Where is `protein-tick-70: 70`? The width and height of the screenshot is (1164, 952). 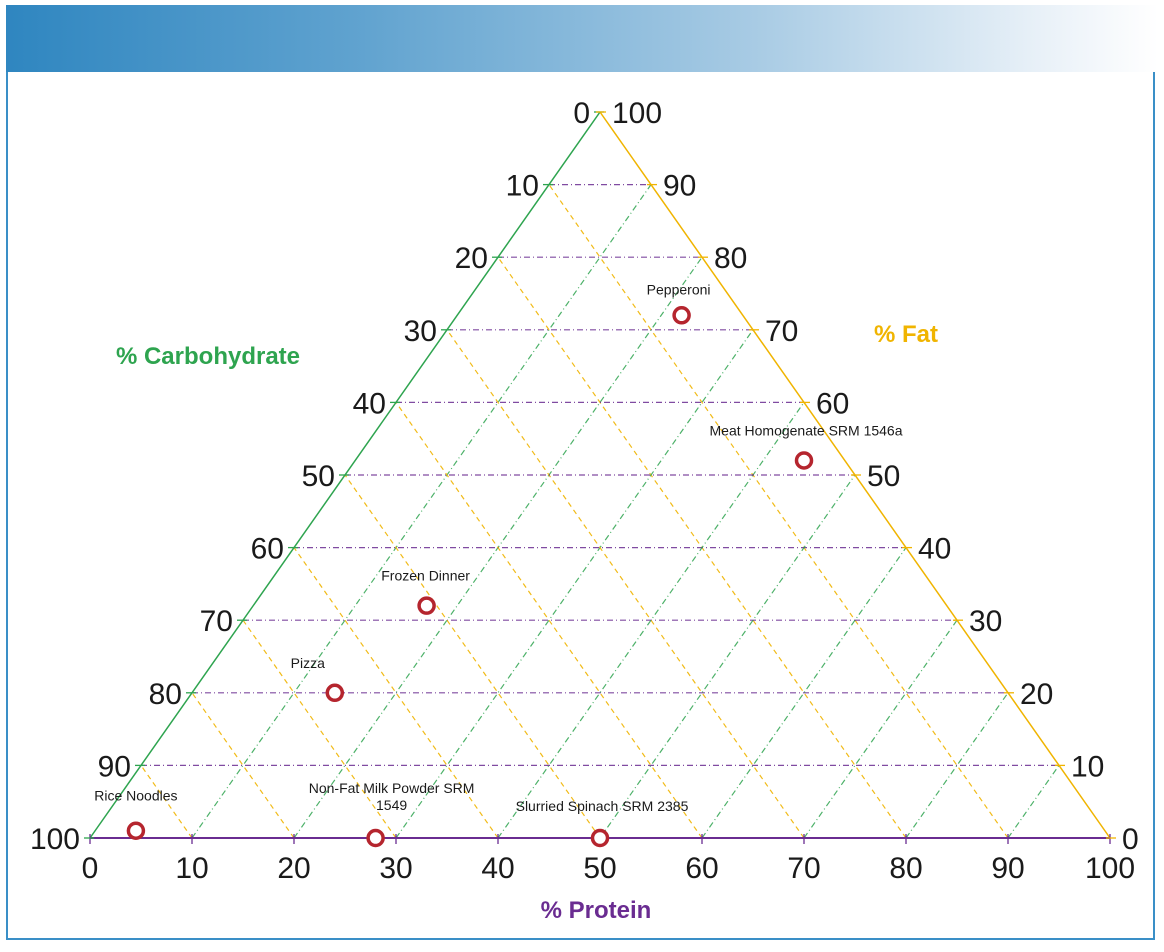 protein-tick-70: 70 is located at coordinates (803, 868).